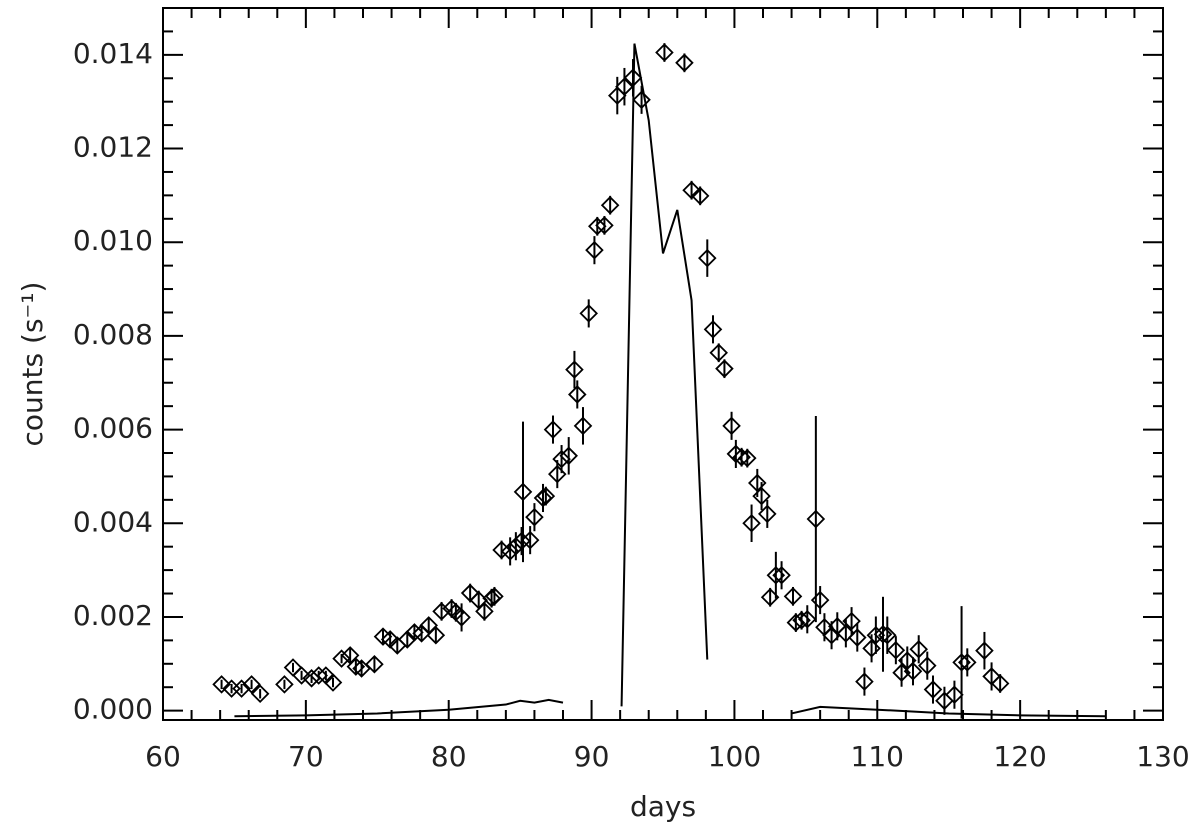  Describe the element at coordinates (1019, 756) in the screenshot. I see `x-tick-label: 120` at that location.